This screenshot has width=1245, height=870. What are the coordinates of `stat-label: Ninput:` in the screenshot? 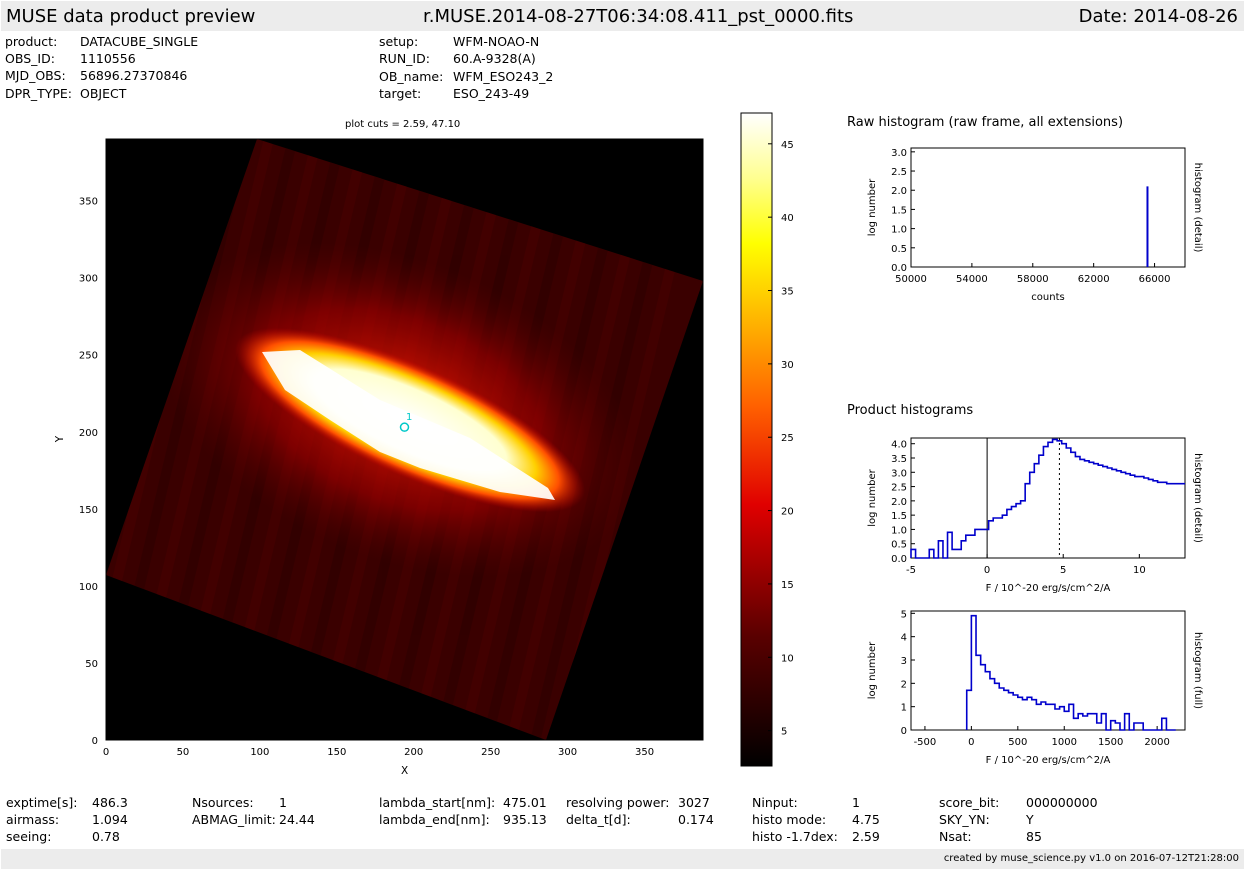 It's located at (775, 802).